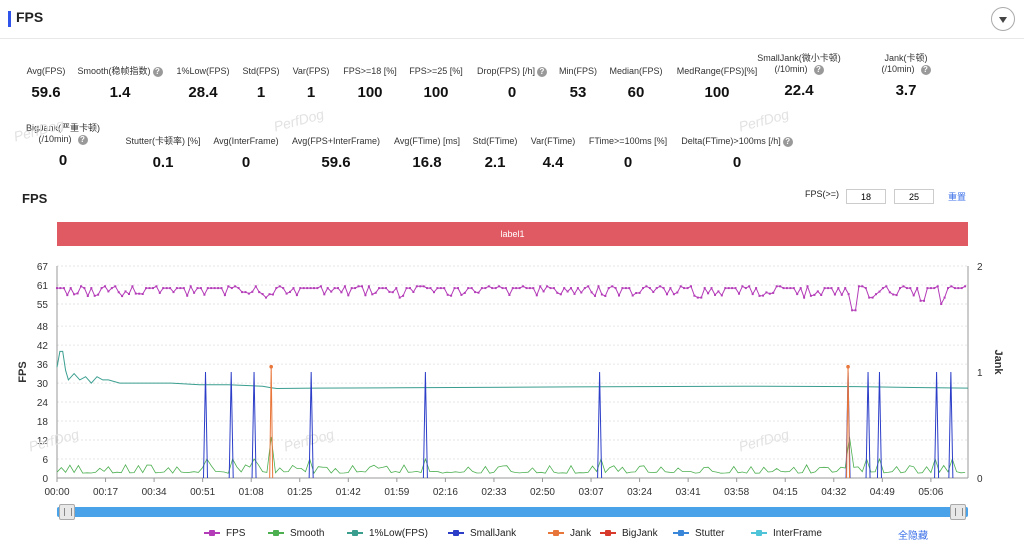 The width and height of the screenshot is (1024, 542). I want to click on scrollbar-track, so click(512, 512).